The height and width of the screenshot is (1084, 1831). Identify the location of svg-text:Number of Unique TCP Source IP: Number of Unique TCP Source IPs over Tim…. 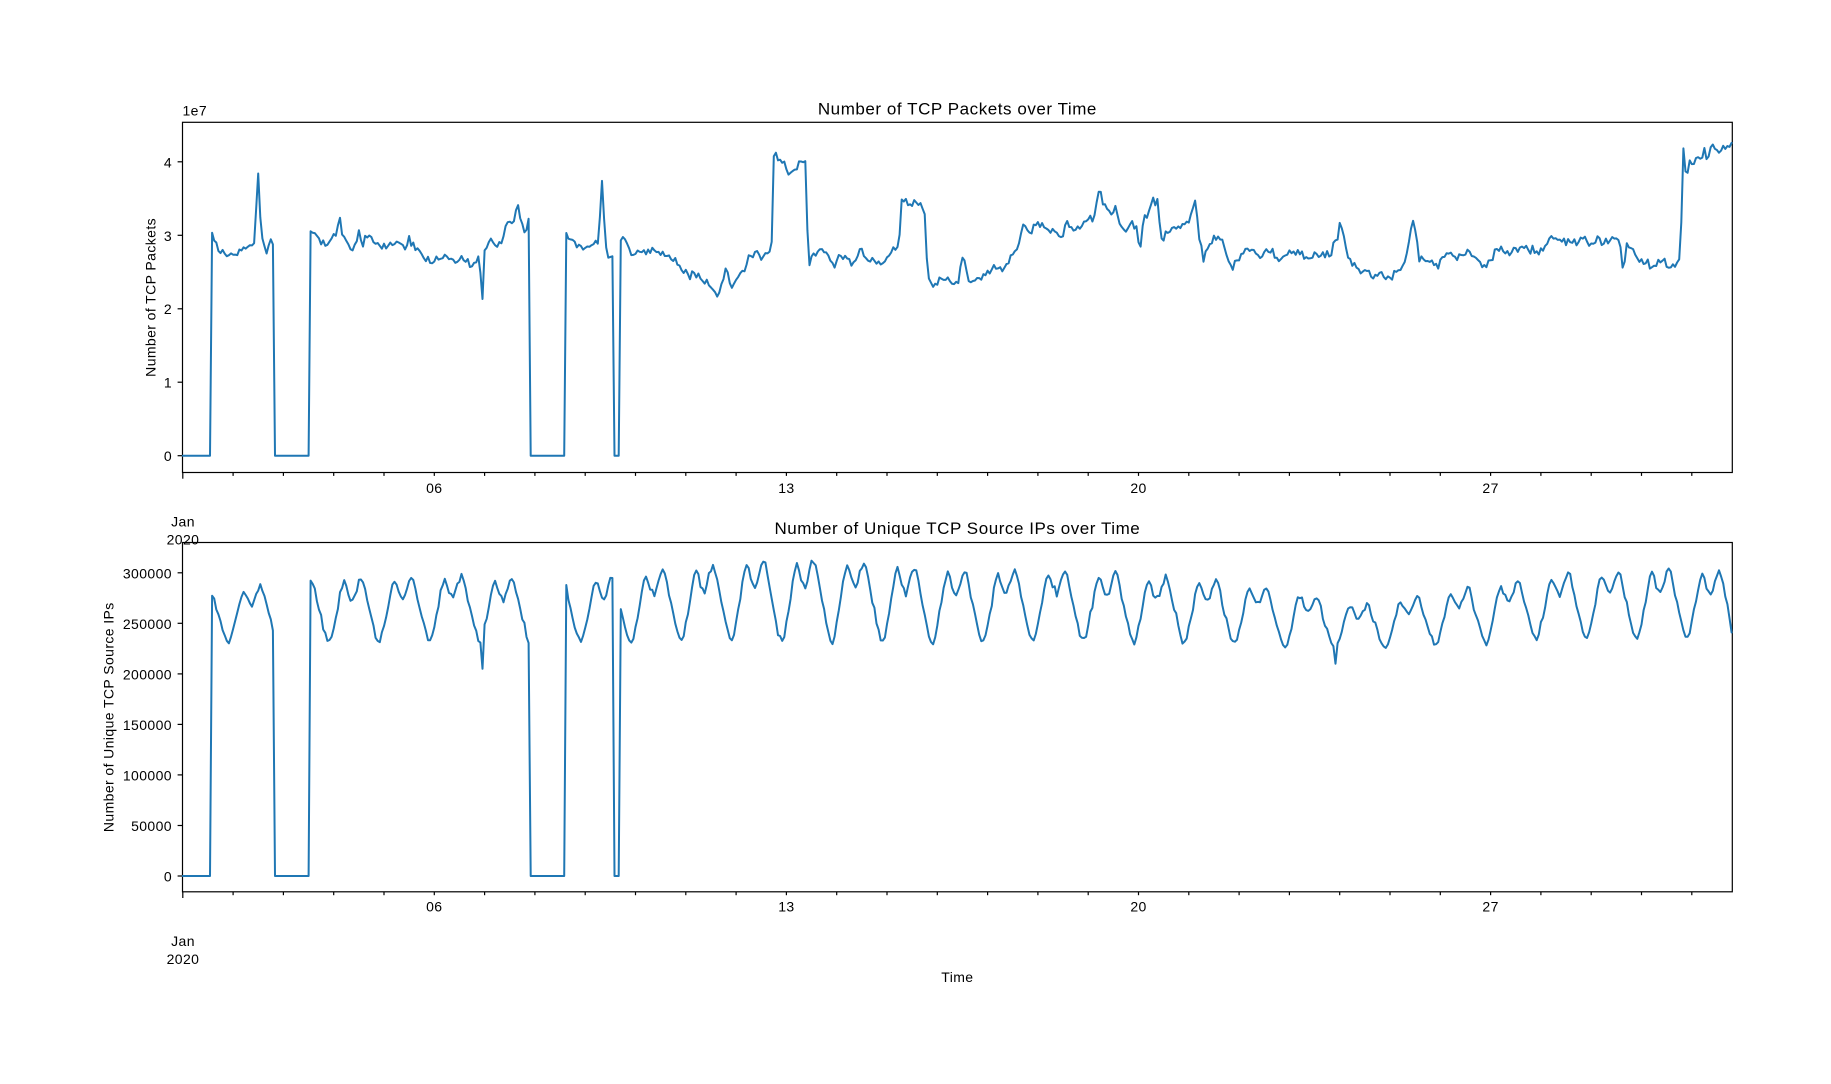
(957, 528).